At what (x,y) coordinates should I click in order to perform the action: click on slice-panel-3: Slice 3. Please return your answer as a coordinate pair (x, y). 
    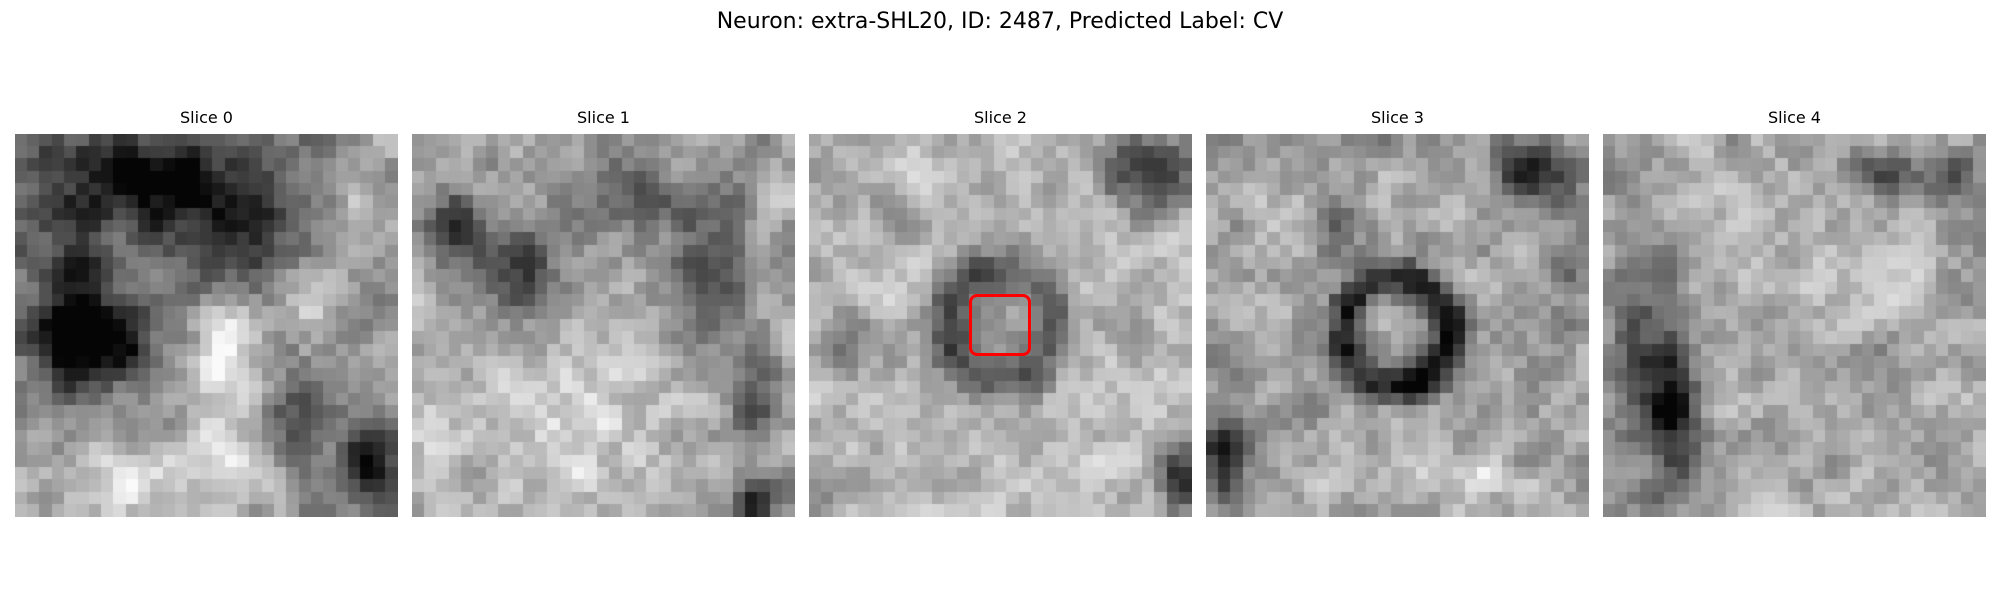
    Looking at the image, I should click on (1397, 311).